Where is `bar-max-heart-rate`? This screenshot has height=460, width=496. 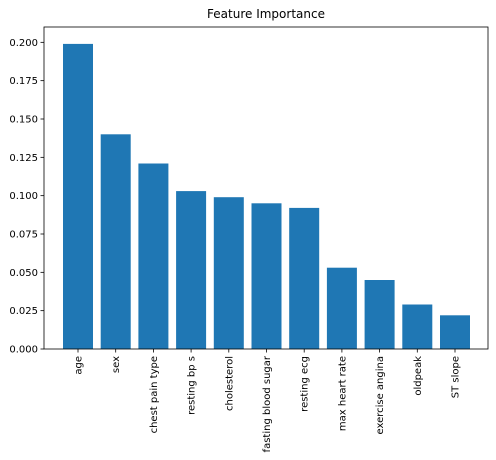
bar-max-heart-rate is located at coordinates (341, 308).